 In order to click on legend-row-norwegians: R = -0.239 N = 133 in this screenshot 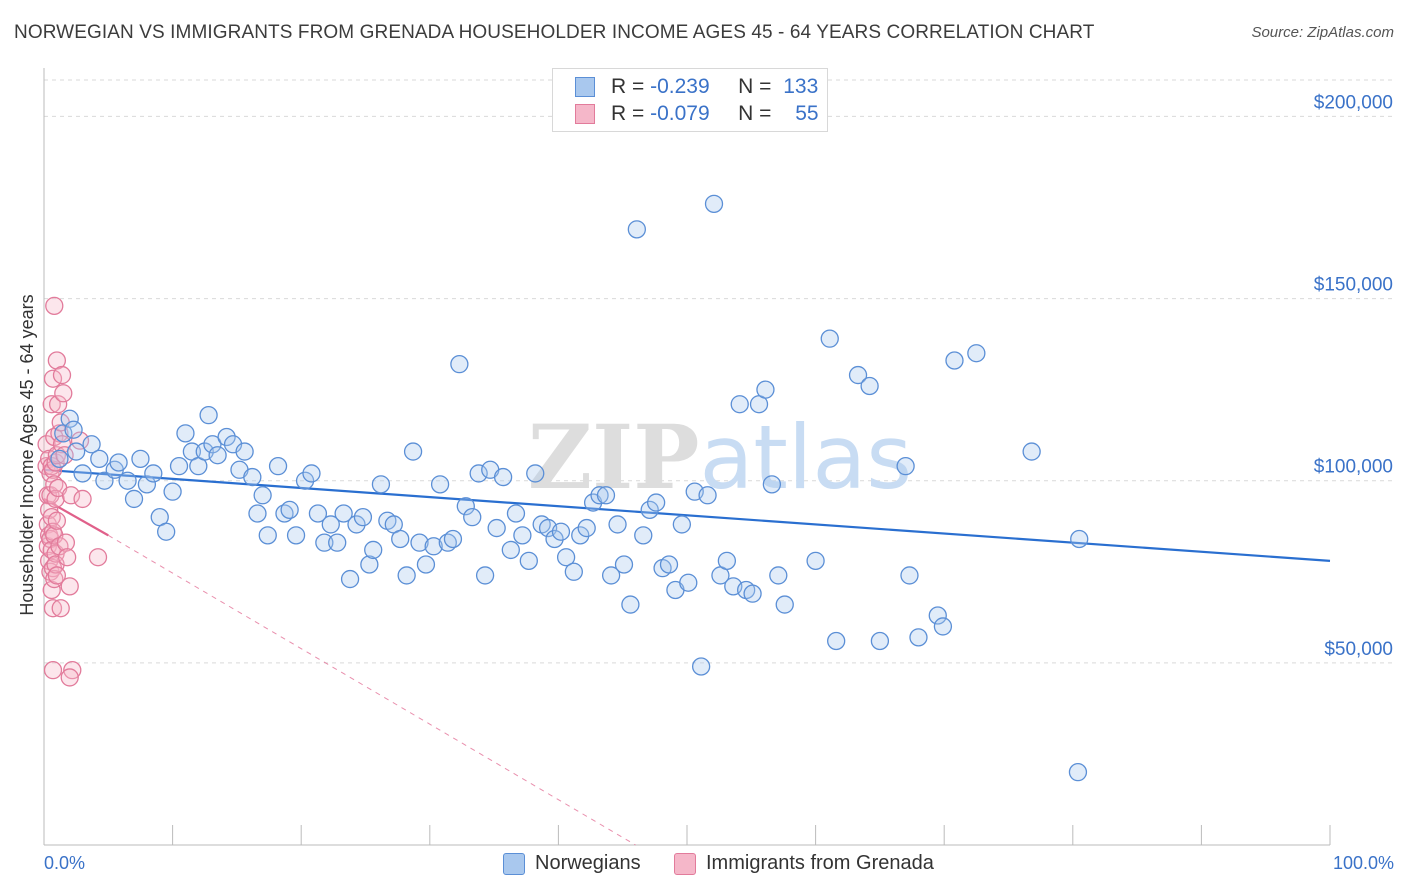, I will do `click(696, 87)`.